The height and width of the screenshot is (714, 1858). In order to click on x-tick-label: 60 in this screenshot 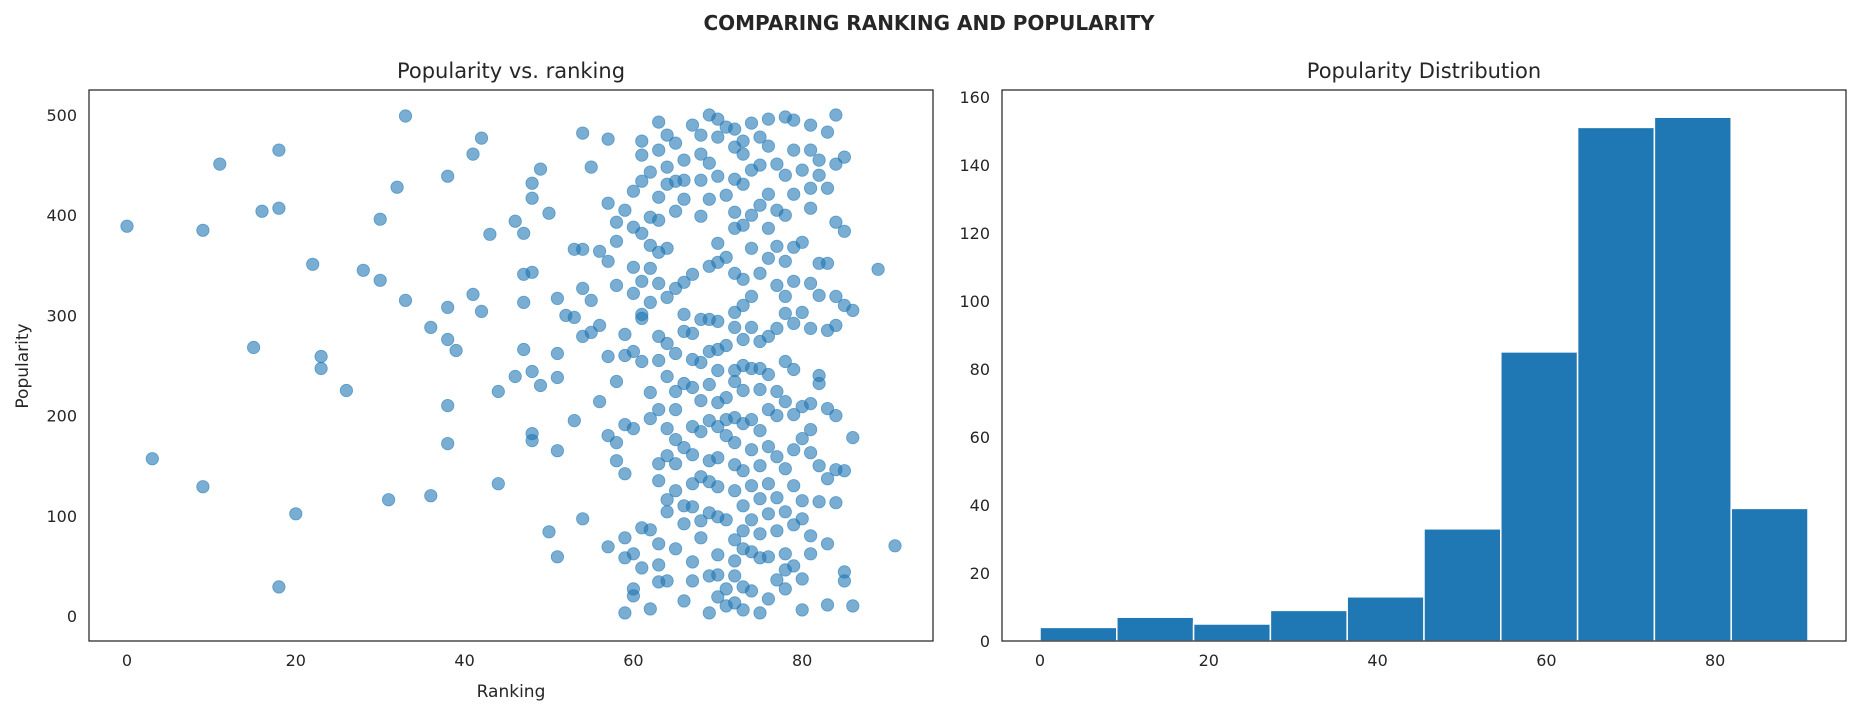, I will do `click(1546, 660)`.